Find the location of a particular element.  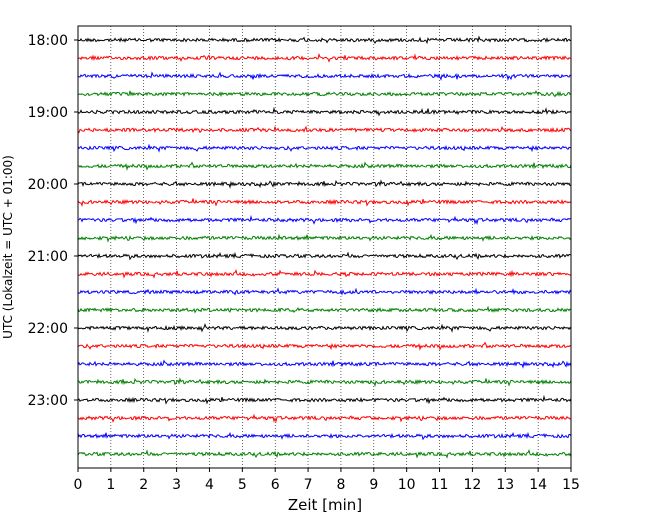

y-tick-label-18:00: 18:00 is located at coordinates (48, 41).